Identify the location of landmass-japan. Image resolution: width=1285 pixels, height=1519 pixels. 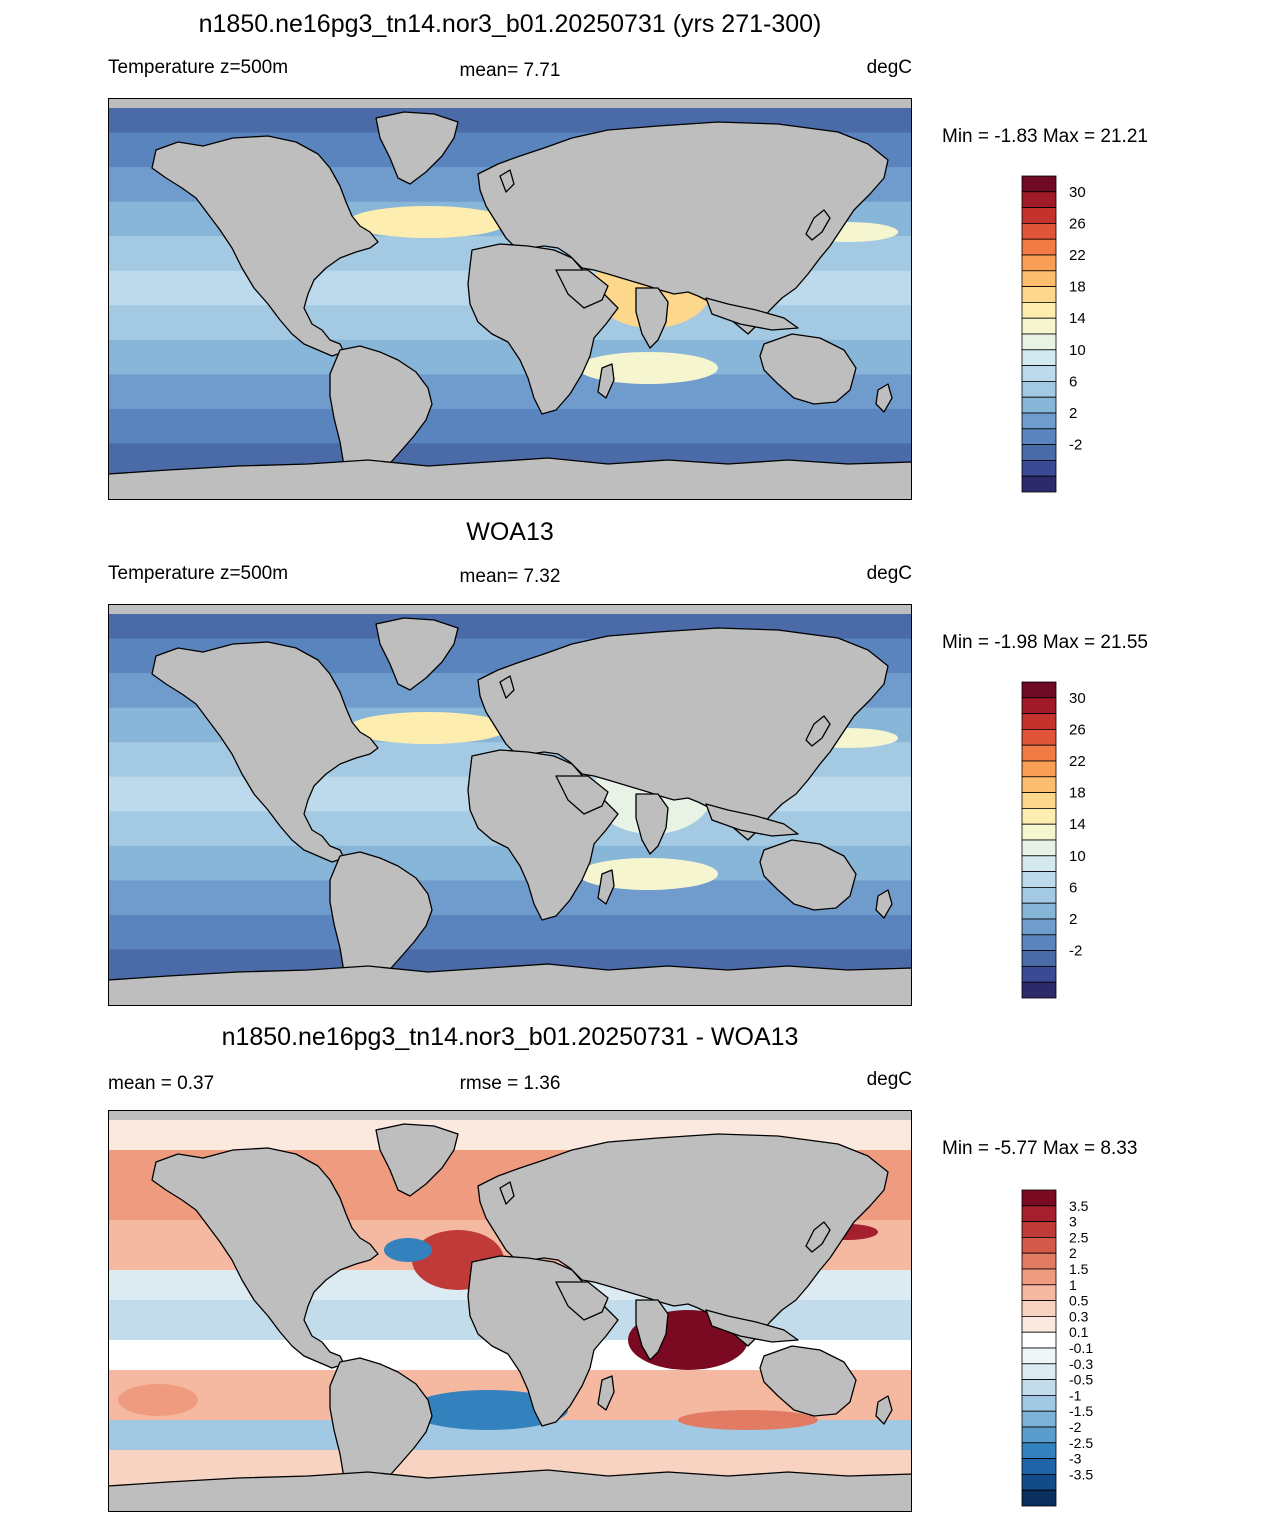
(818, 1237).